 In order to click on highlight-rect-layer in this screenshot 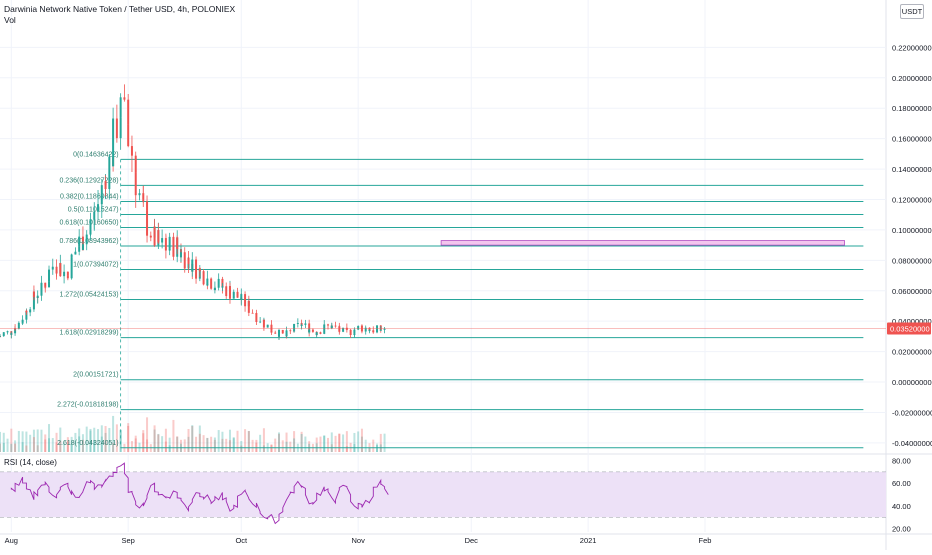, I will do `click(642, 243)`.